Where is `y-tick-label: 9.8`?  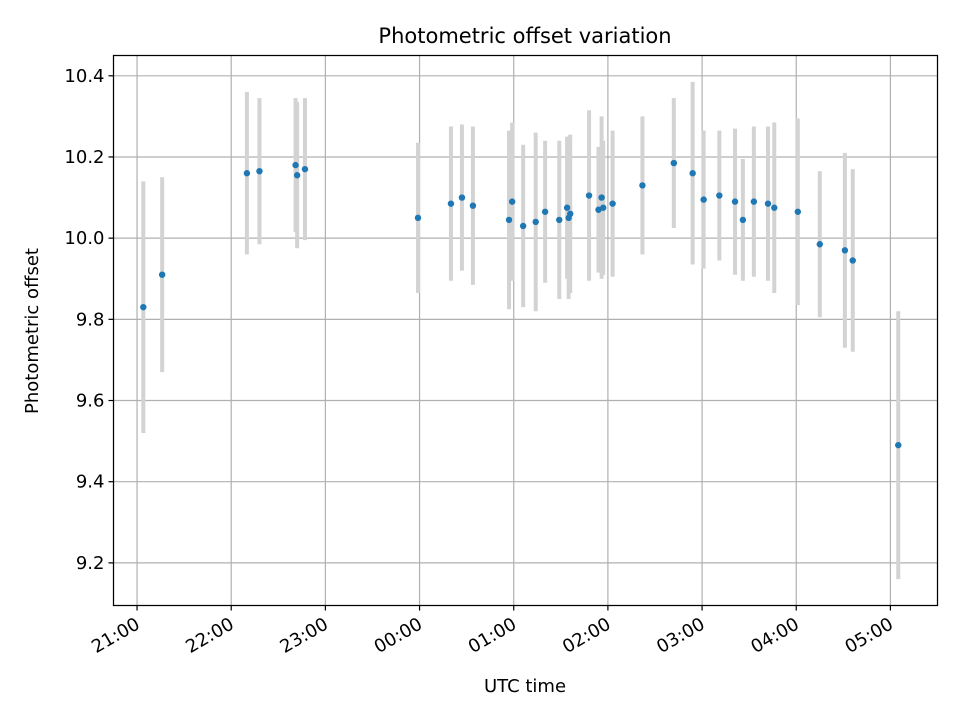
y-tick-label: 9.8 is located at coordinates (90, 319).